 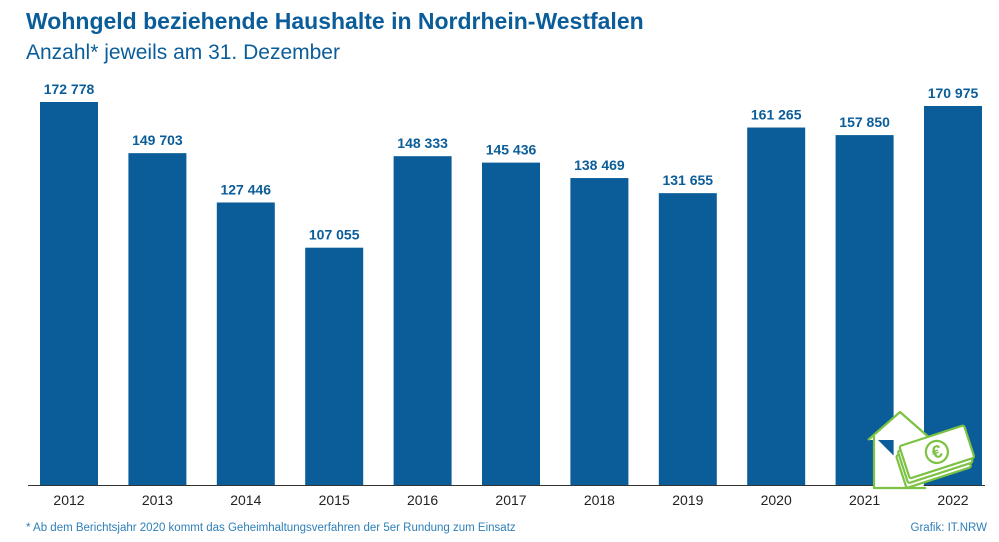 What do you see at coordinates (334, 235) in the screenshot?
I see `data-label-2015: 107 055` at bounding box center [334, 235].